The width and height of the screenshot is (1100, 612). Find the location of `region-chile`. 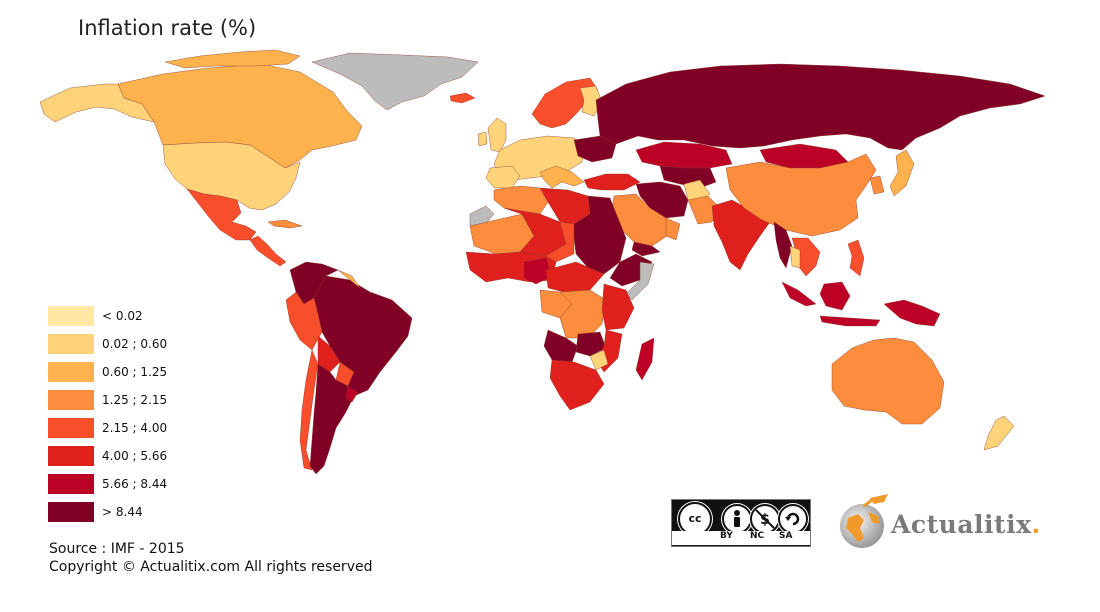

region-chile is located at coordinates (309, 410).